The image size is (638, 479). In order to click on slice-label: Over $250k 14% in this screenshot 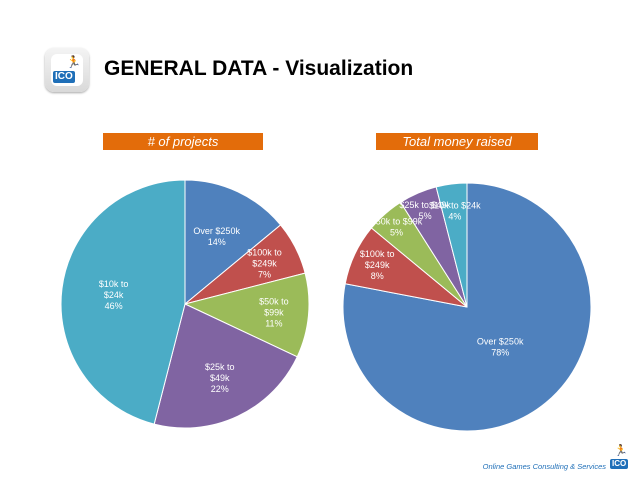, I will do `click(216, 236)`.